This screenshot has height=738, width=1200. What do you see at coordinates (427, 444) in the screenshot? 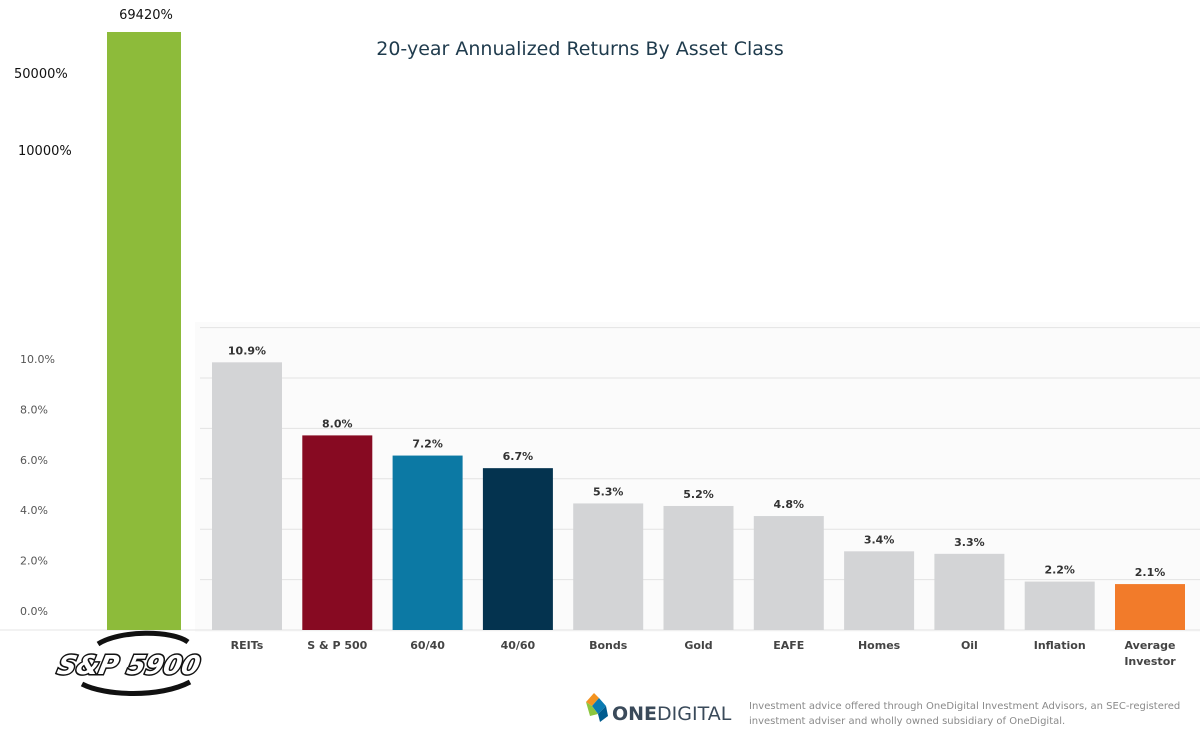
I see `bar-value-label: 7.2%` at bounding box center [427, 444].